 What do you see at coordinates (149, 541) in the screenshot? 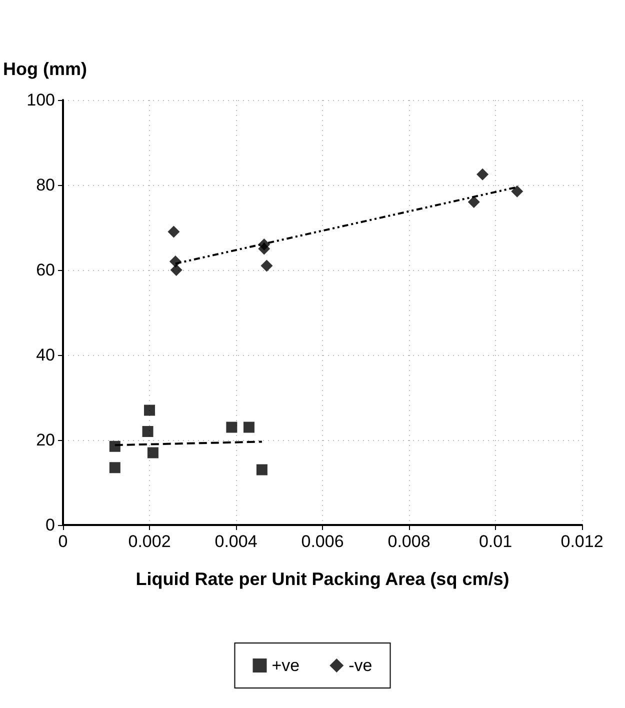
I see `x-tick-label: 0.002` at bounding box center [149, 541].